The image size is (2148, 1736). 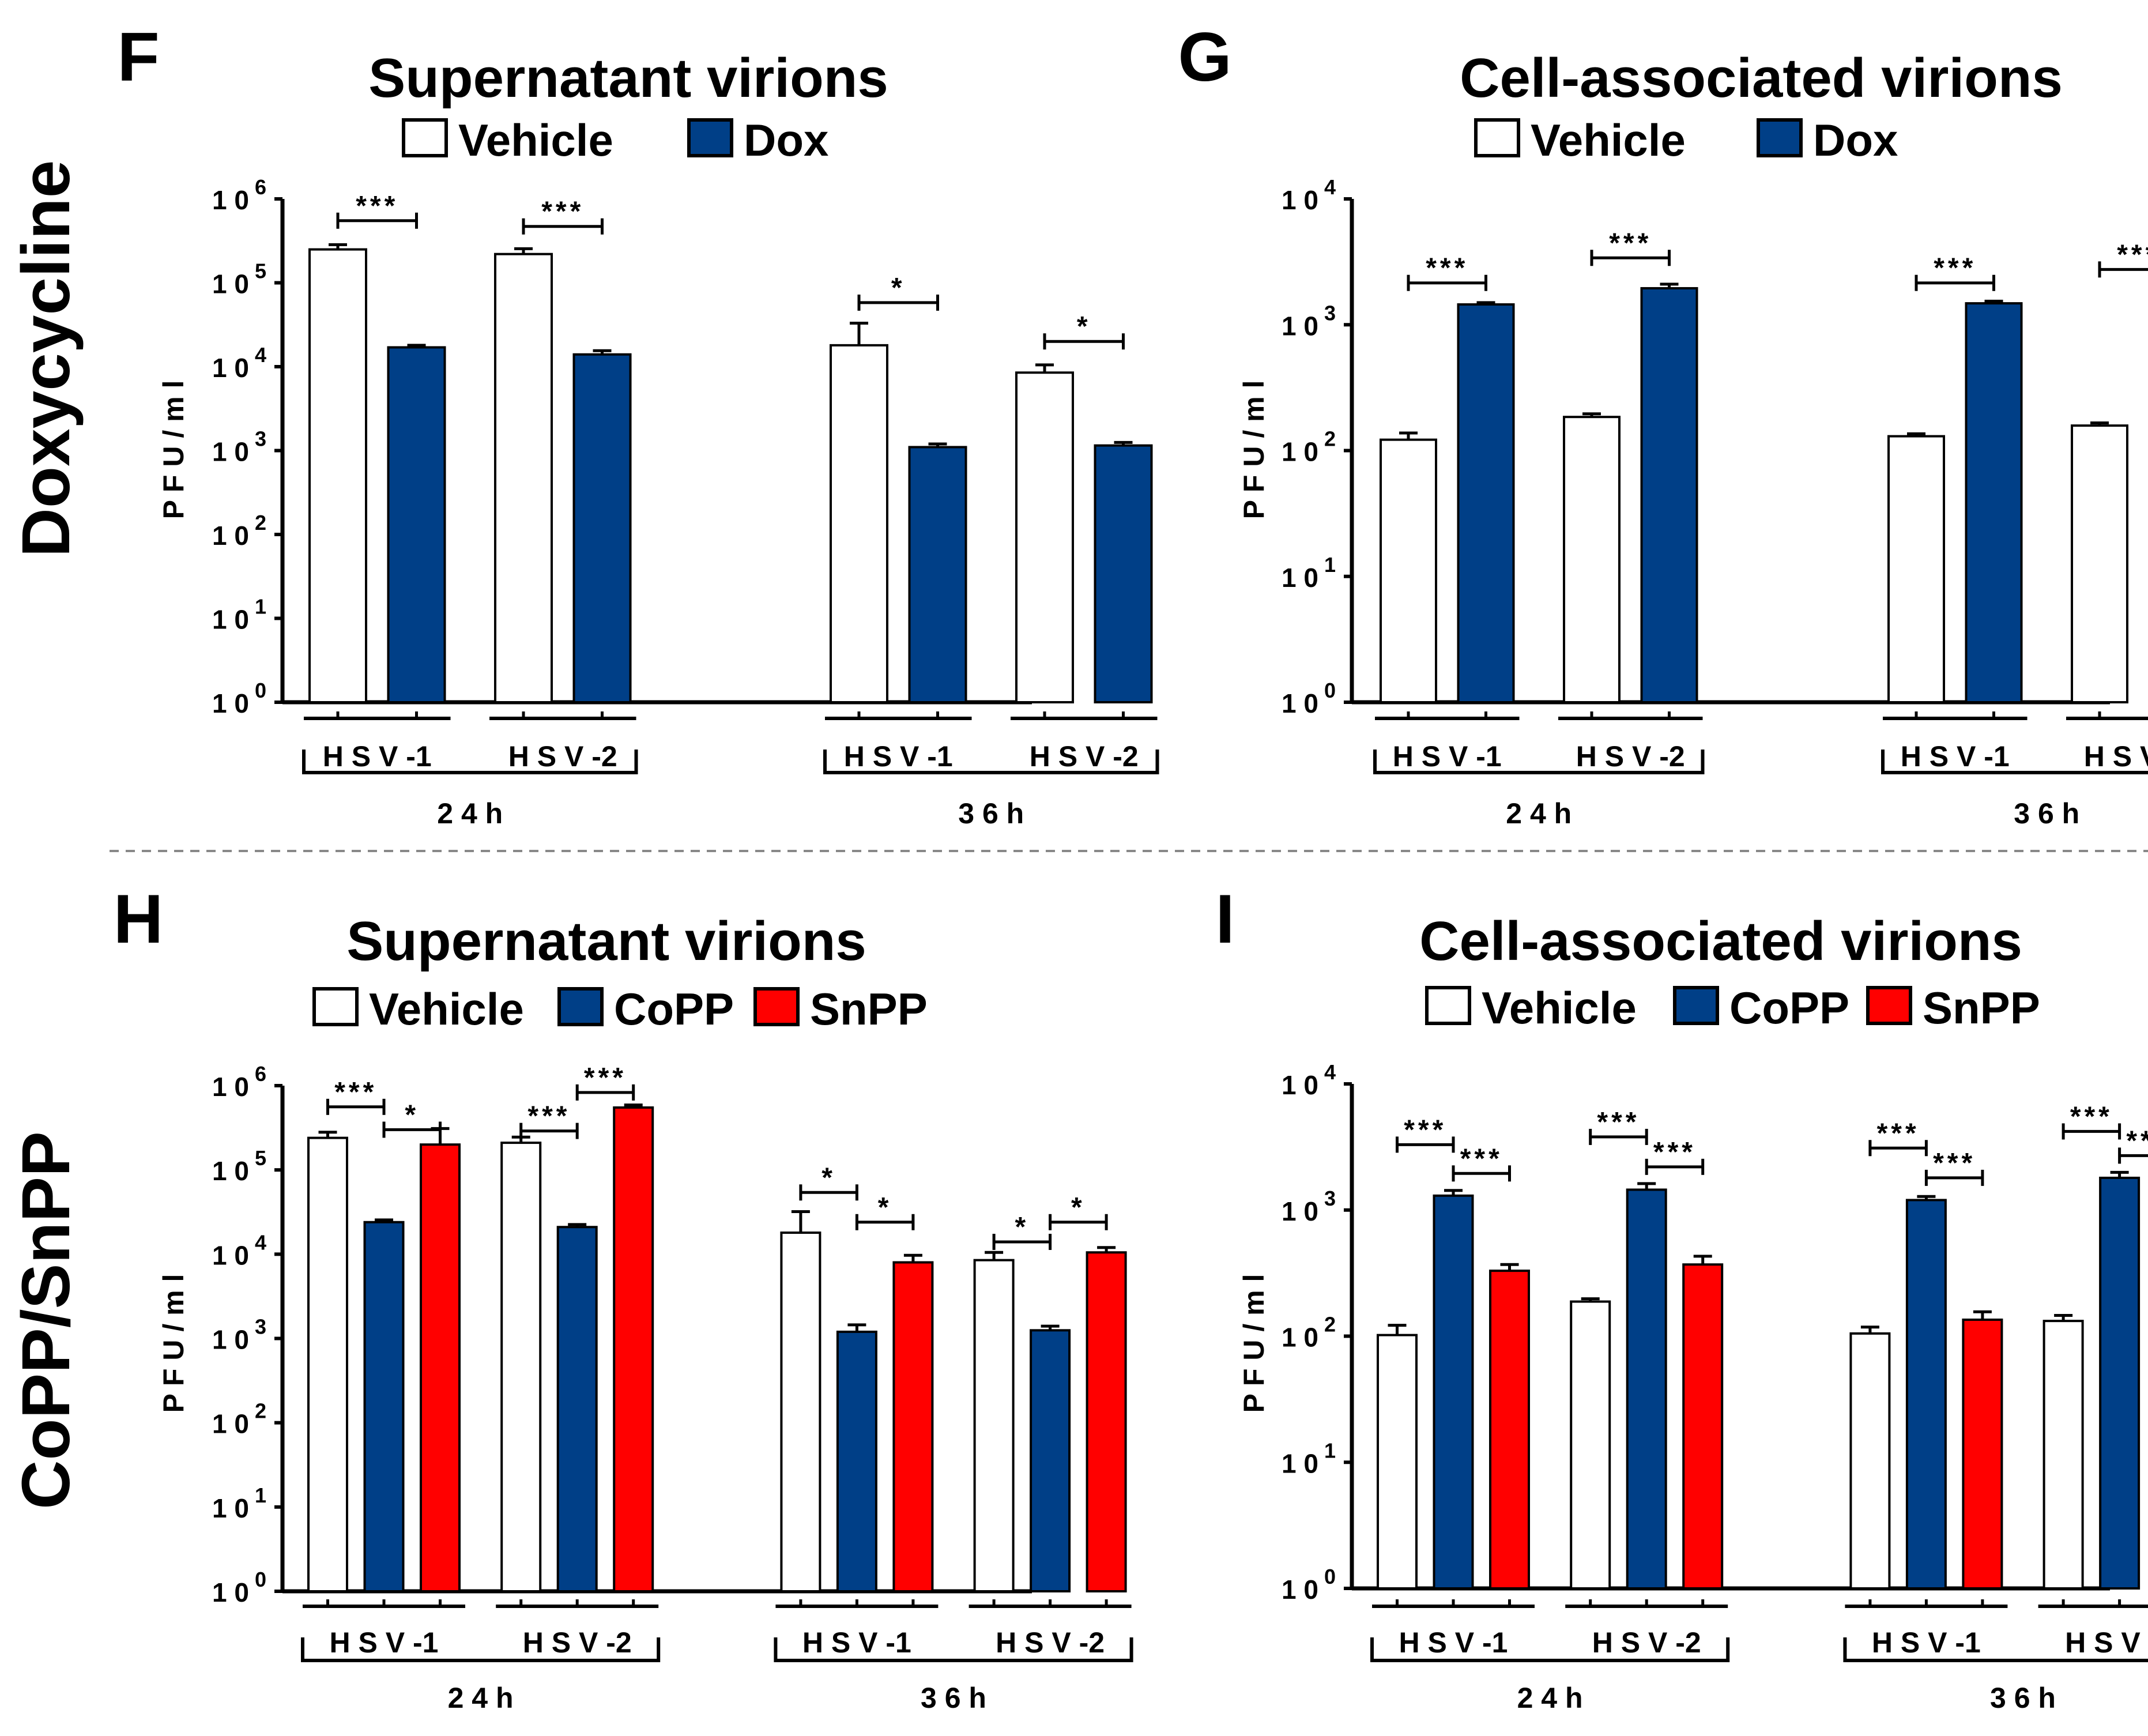 I want to click on y-tick-label: 1 0 5, so click(x=239, y=279).